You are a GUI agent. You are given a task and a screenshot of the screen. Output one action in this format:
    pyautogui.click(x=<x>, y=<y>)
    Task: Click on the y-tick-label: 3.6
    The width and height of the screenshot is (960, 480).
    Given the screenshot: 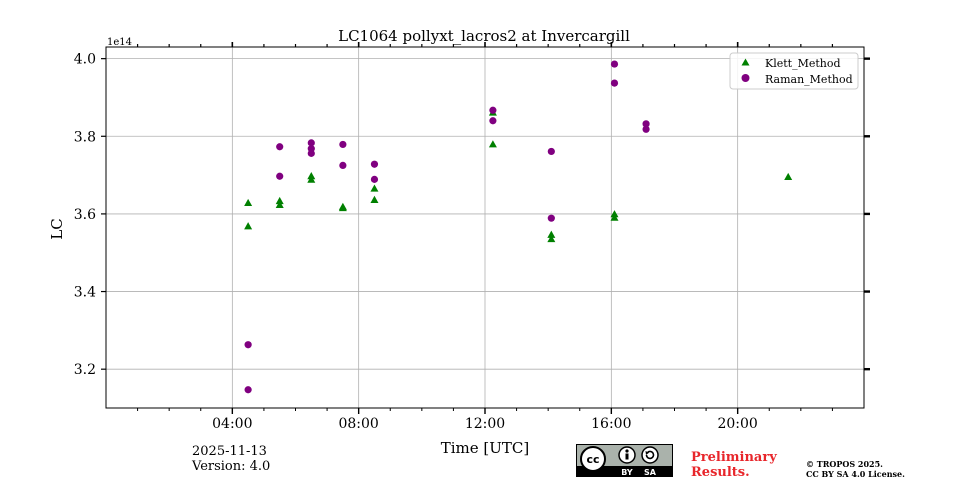 What is the action you would take?
    pyautogui.click(x=85, y=215)
    